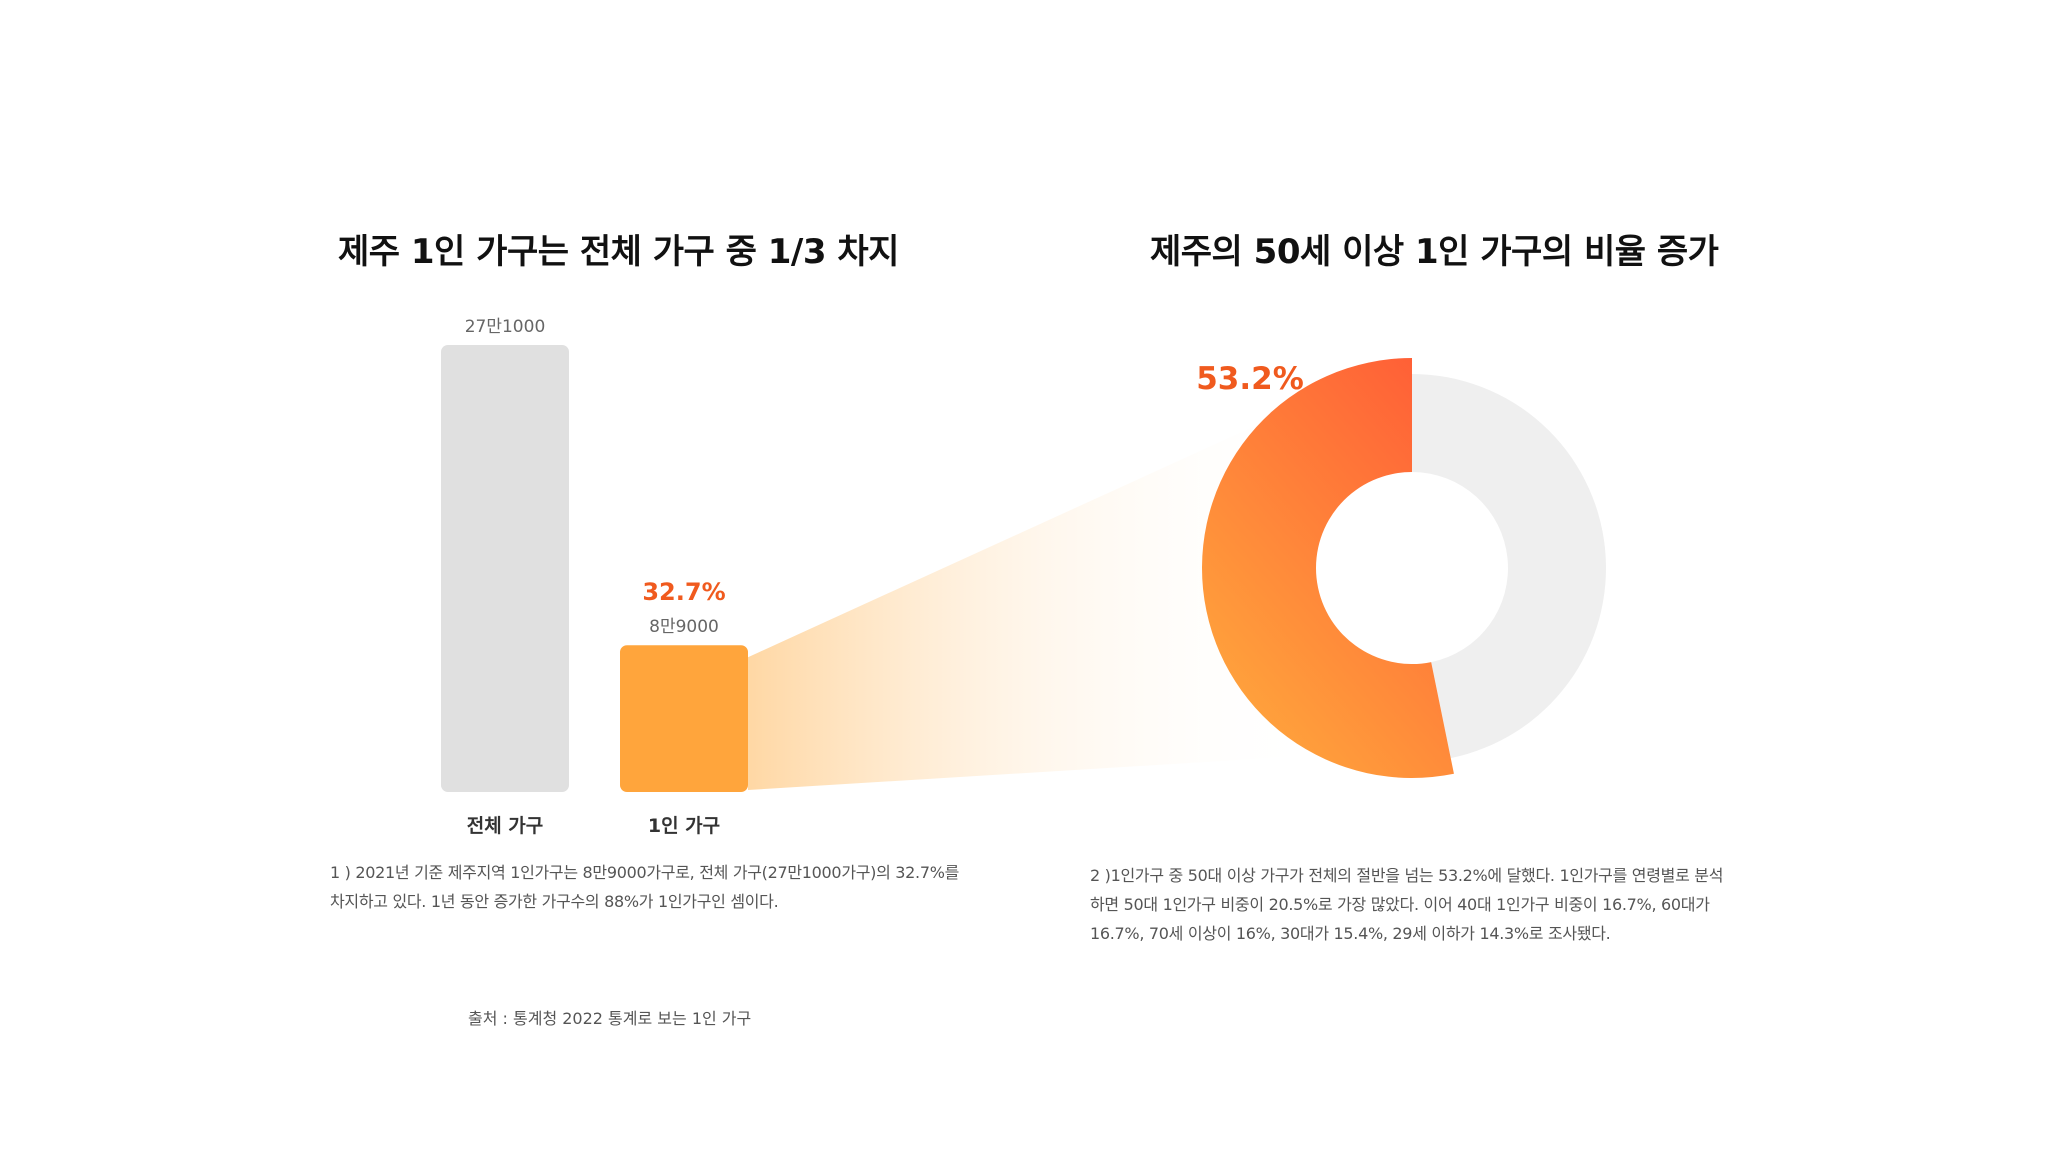  Describe the element at coordinates (684, 627) in the screenshot. I see `bar-value-label: 8만9000` at that location.